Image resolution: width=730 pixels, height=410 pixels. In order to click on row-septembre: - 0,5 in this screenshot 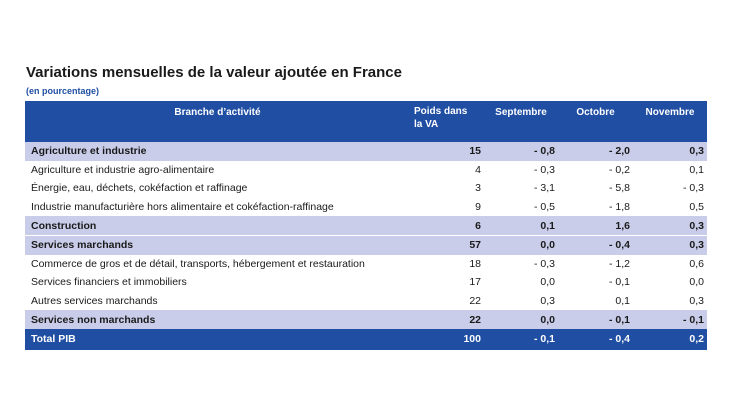, I will do `click(544, 207)`.